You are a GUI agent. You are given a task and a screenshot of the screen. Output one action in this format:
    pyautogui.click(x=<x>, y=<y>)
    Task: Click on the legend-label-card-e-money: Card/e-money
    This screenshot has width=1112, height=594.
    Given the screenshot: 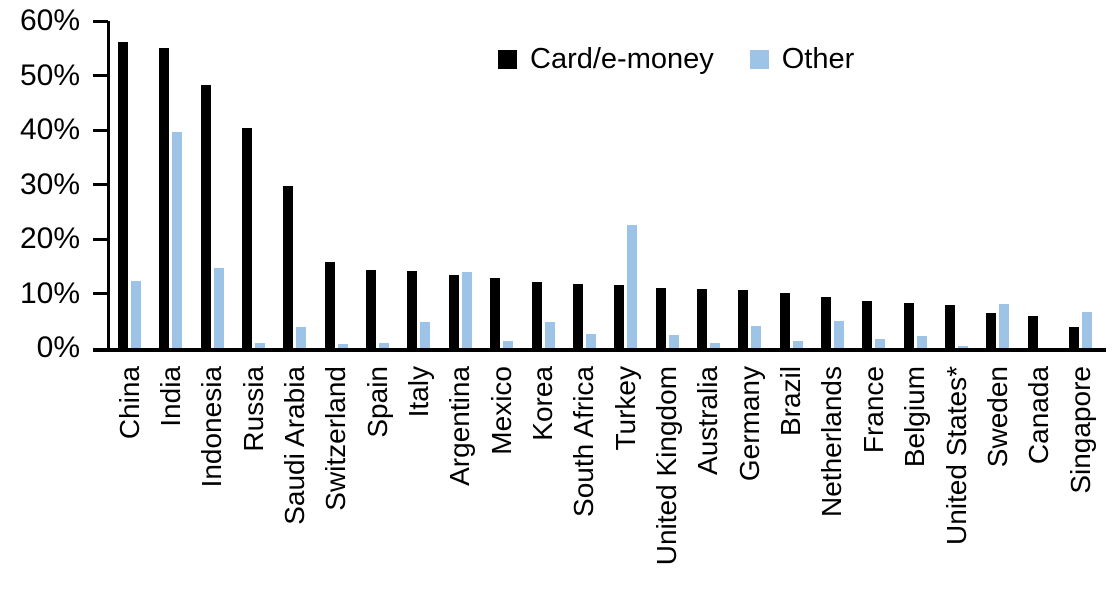 What is the action you would take?
    pyautogui.click(x=622, y=59)
    